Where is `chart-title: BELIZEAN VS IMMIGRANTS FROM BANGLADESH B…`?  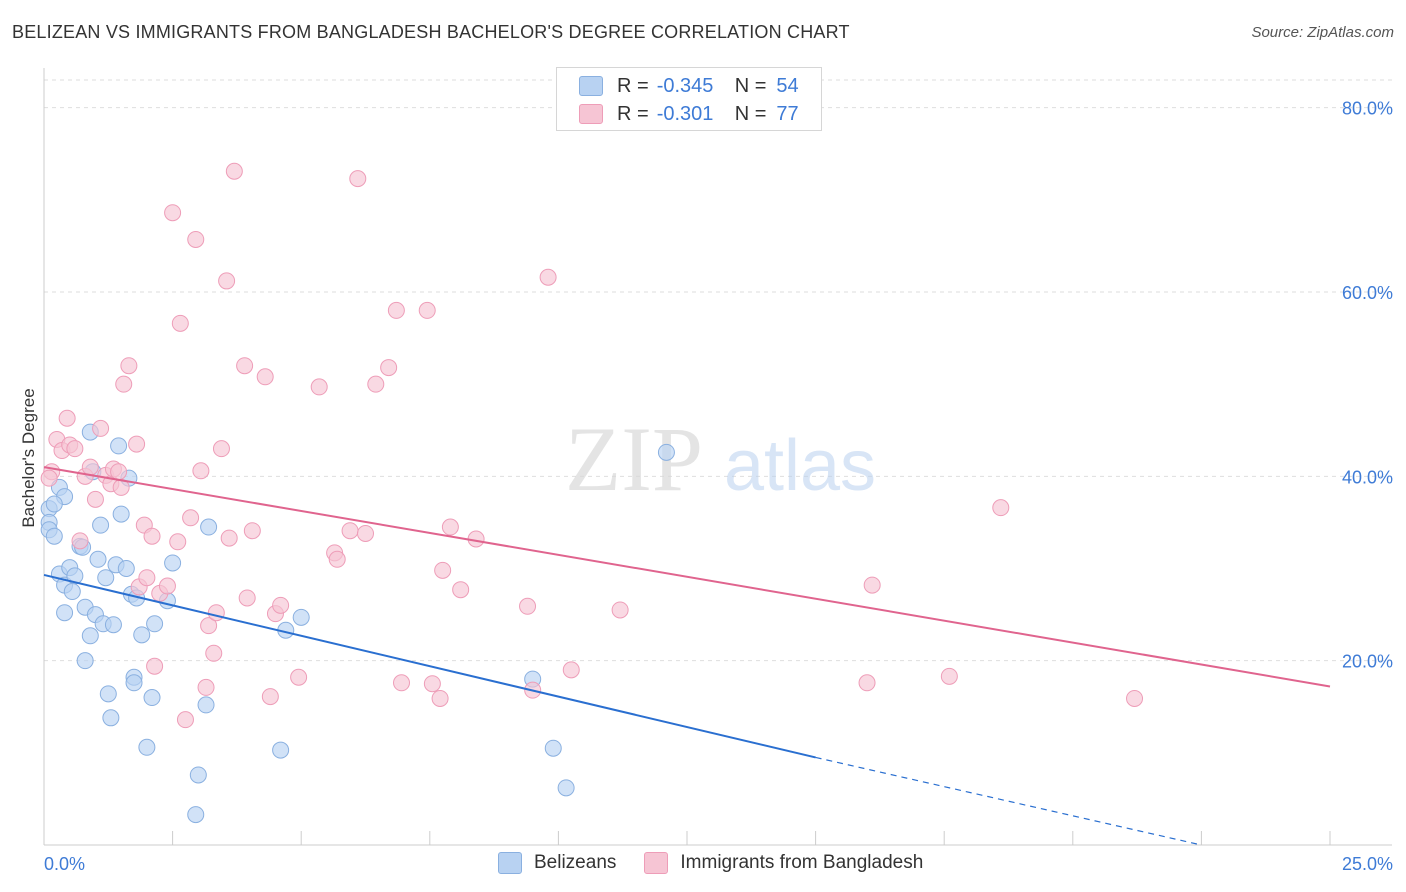
chart-title: BELIZEAN VS IMMIGRANTS FROM BANGLADESH B… is located at coordinates (431, 32).